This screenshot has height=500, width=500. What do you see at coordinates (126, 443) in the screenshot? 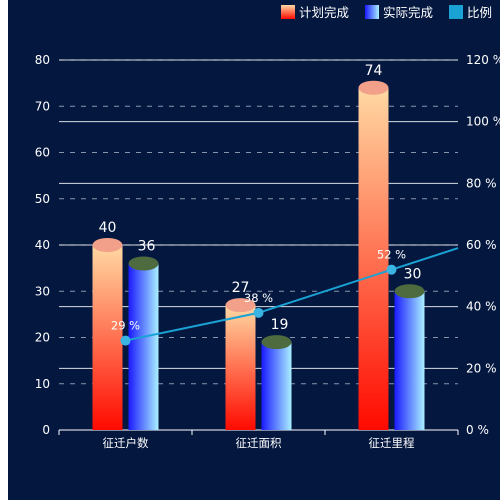
I see `category-label: 征迁户数` at bounding box center [126, 443].